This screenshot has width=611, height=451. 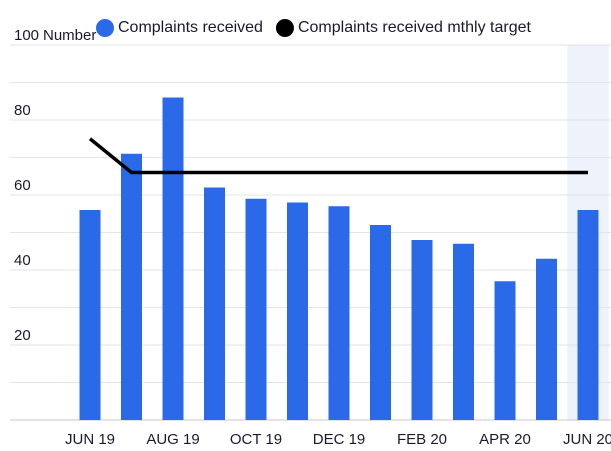 What do you see at coordinates (22, 335) in the screenshot?
I see `y-tick-label: 20` at bounding box center [22, 335].